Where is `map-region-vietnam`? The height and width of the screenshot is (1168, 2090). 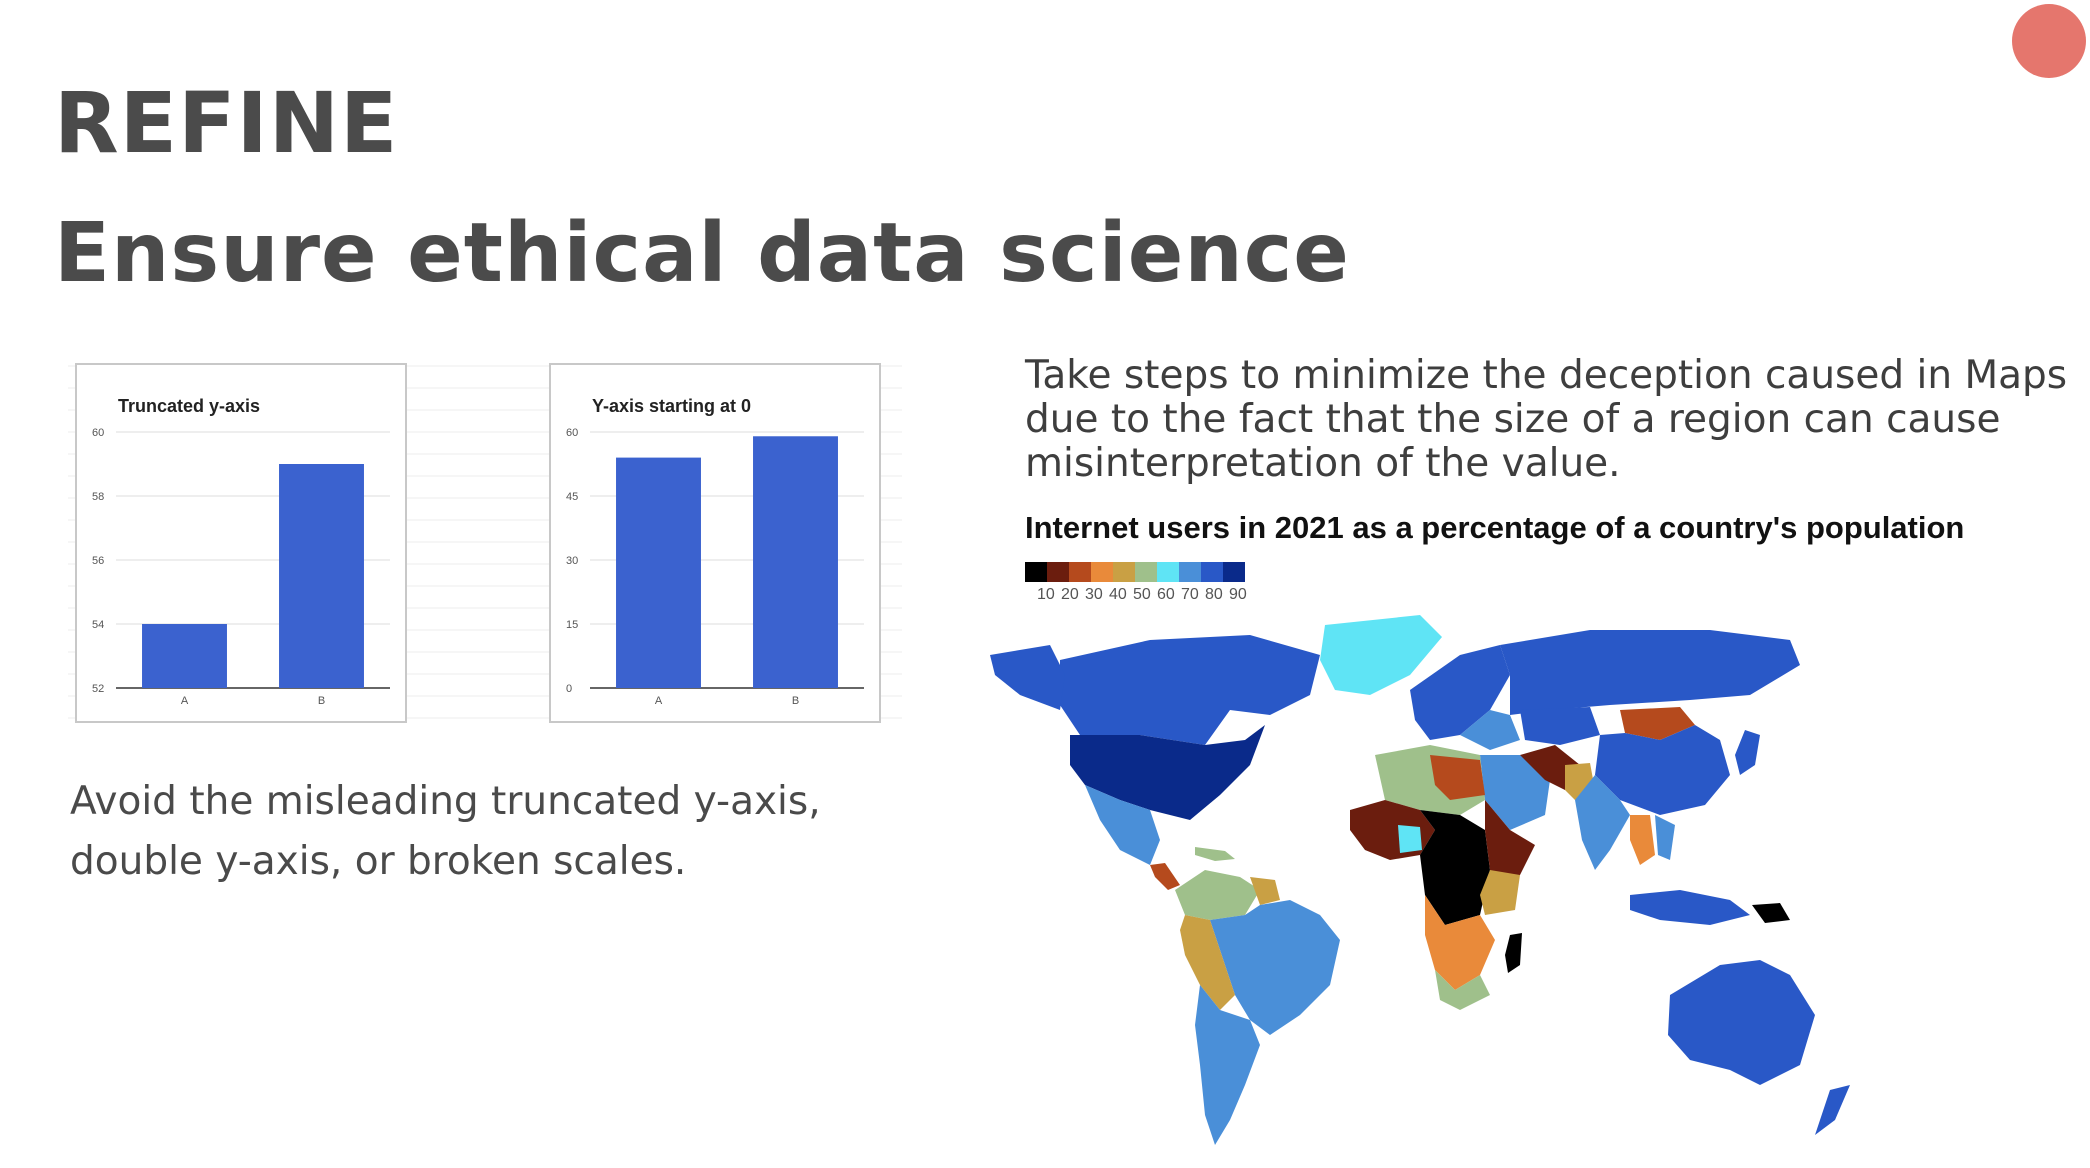 map-region-vietnam is located at coordinates (1665, 837).